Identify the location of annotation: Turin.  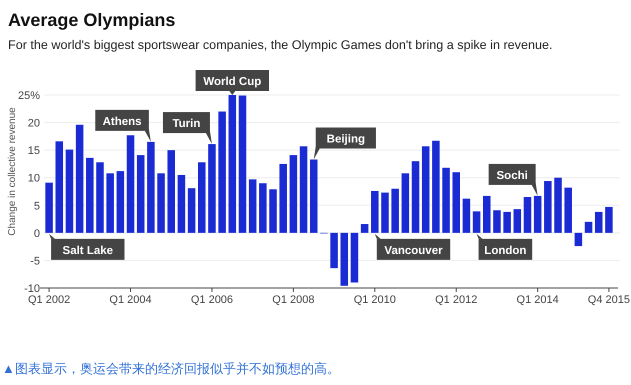
(186, 124).